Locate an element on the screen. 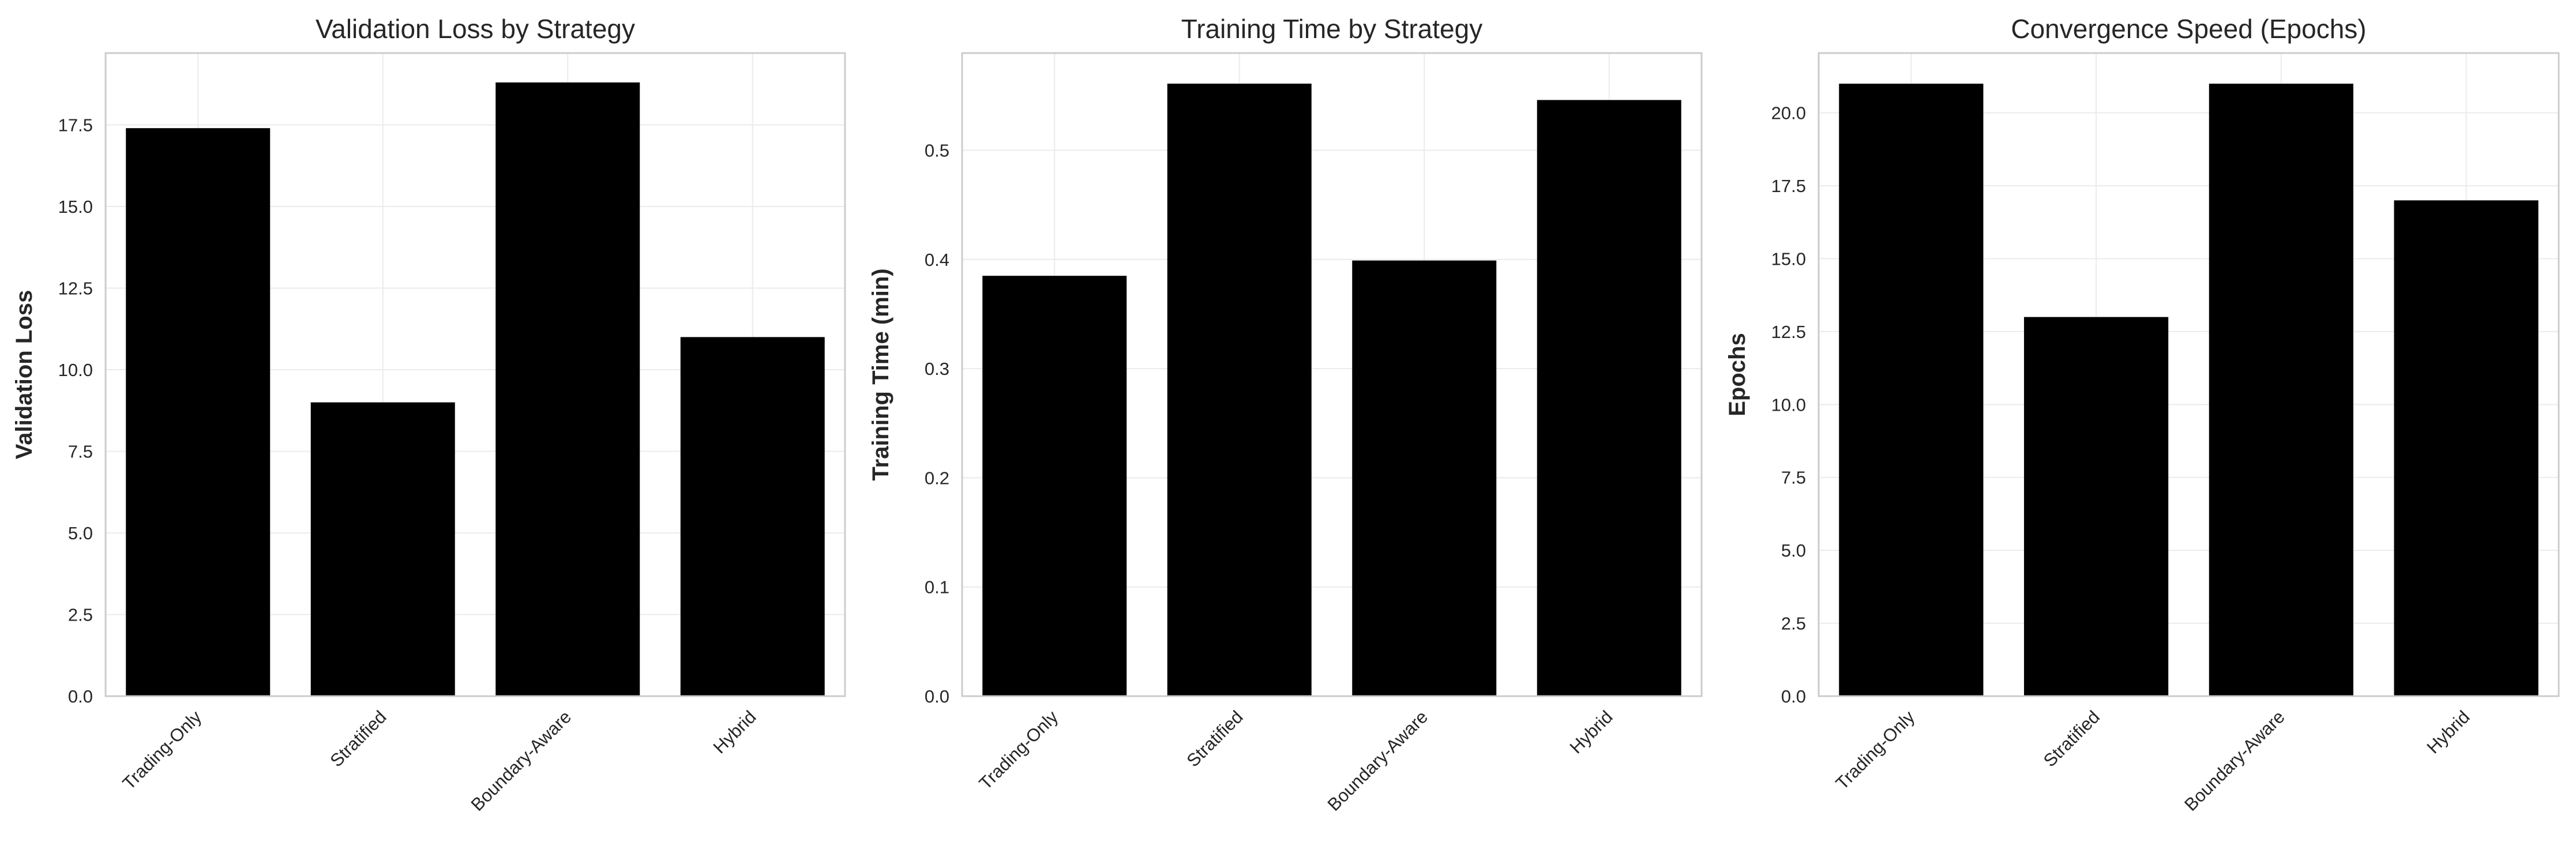 The image size is (2576, 849). chart-title: Convergence Speed (Epochs) is located at coordinates (2188, 29).